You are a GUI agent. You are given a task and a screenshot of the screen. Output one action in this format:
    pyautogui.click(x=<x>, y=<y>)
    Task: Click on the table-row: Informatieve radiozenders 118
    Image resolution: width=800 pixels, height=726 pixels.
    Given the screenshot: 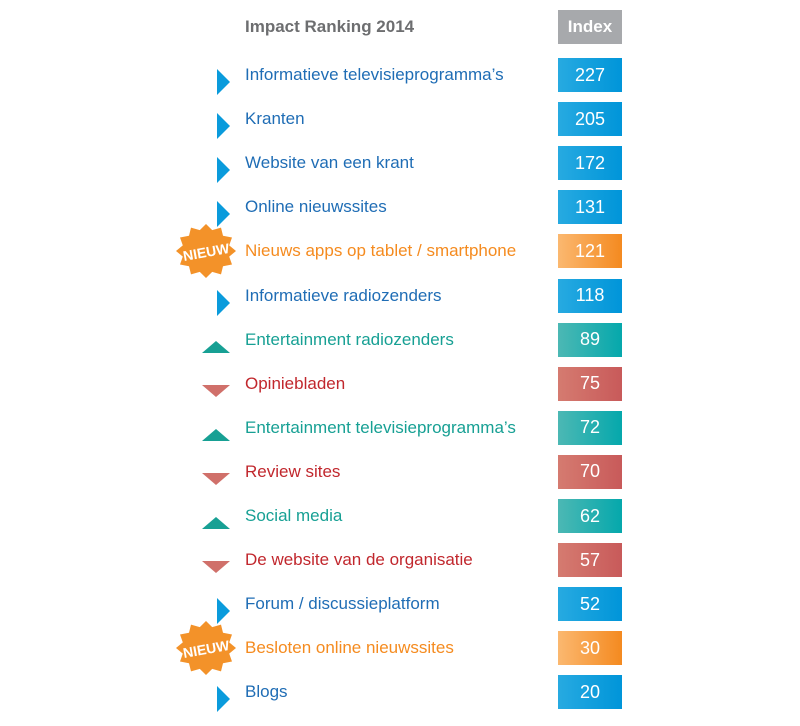 What is the action you would take?
    pyautogui.click(x=400, y=297)
    